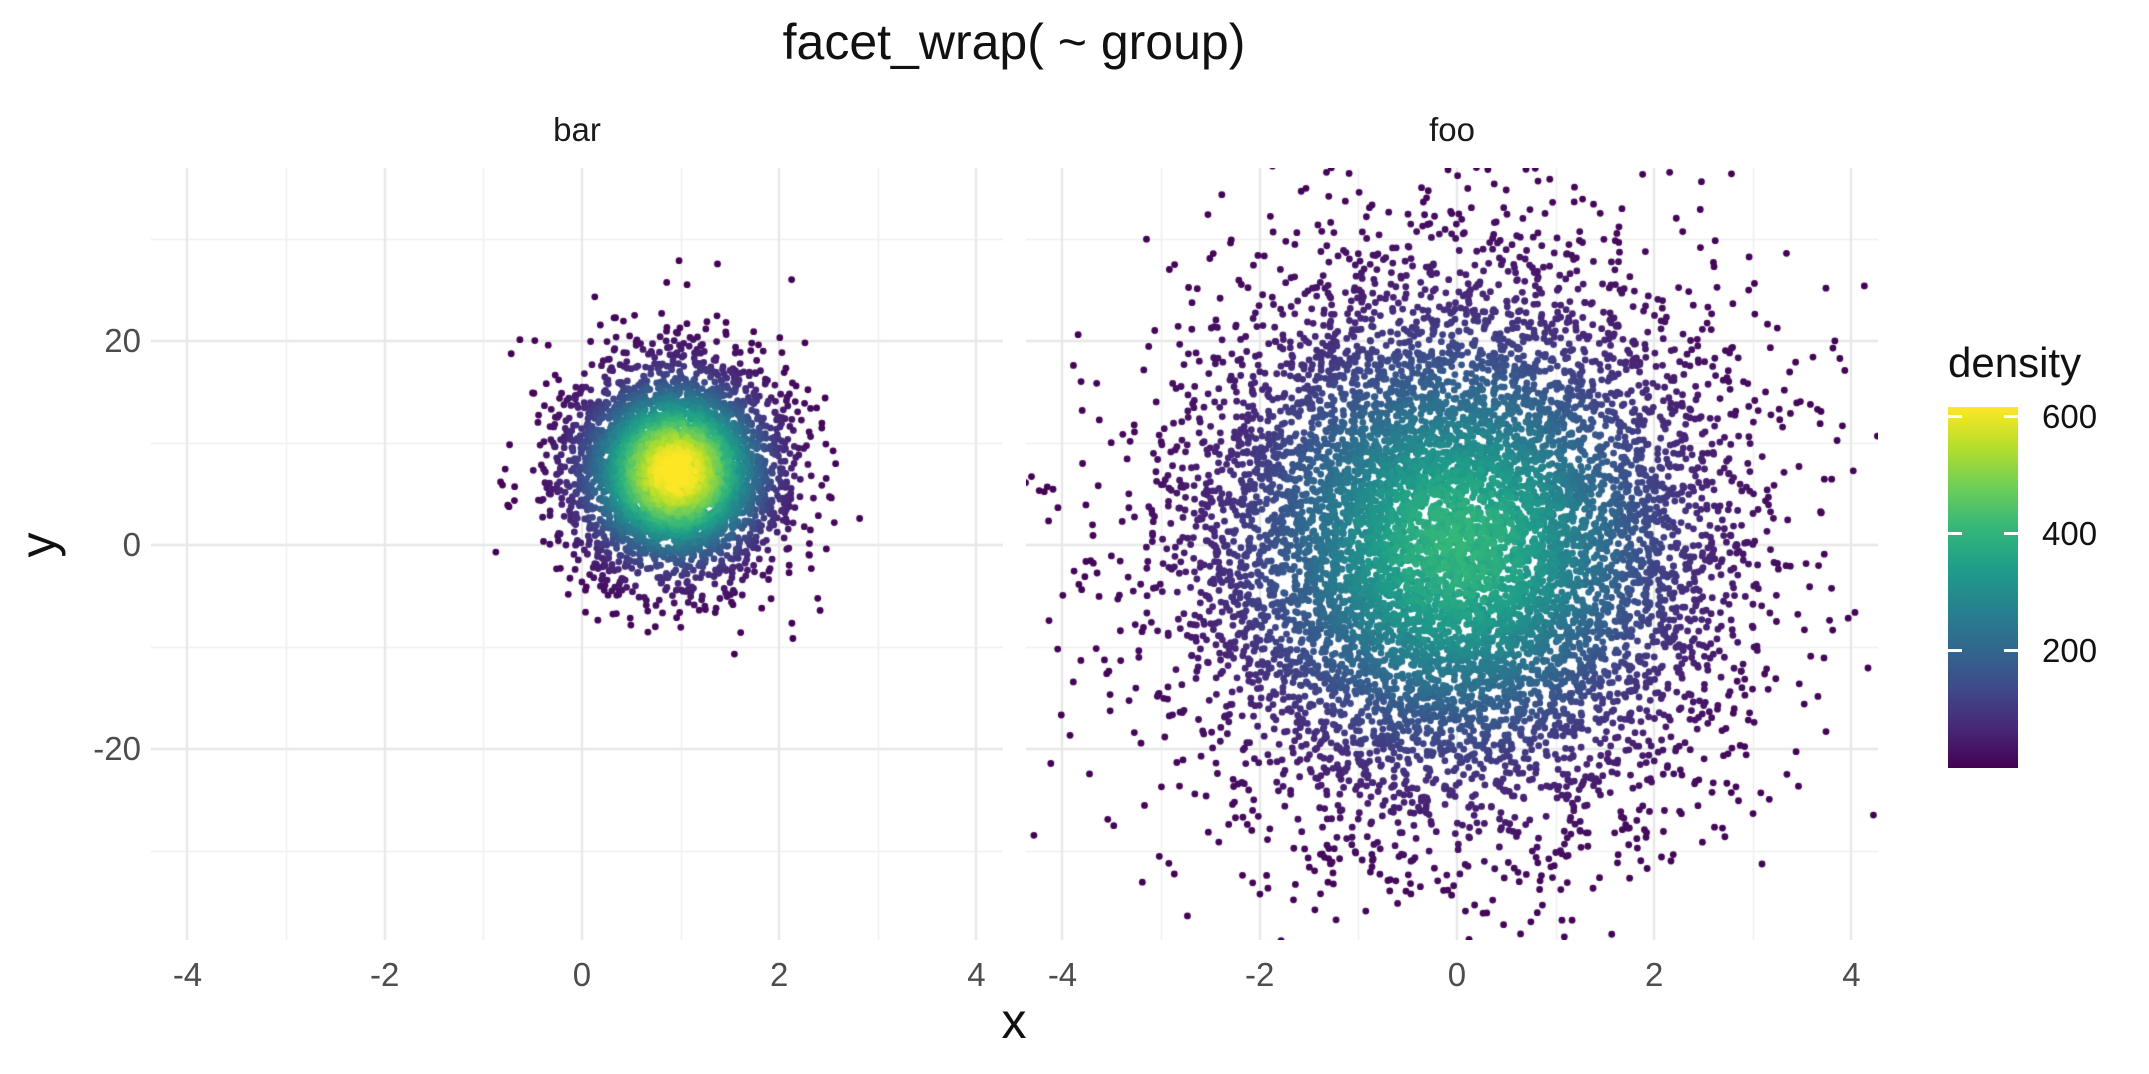  I want to click on legend-colorbar-tick-600-right, so click(2011, 417).